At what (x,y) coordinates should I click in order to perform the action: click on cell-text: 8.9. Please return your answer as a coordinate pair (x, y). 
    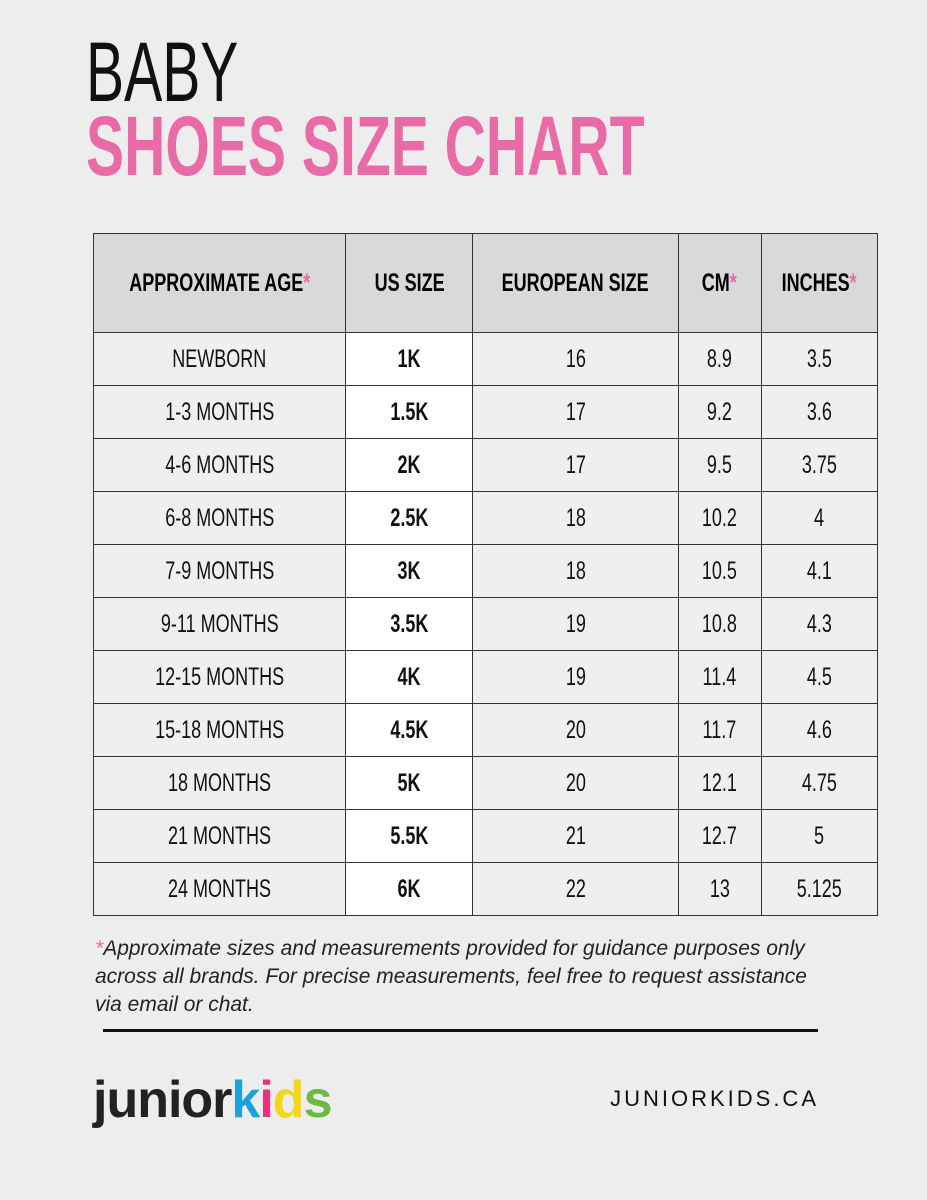
    Looking at the image, I should click on (720, 358).